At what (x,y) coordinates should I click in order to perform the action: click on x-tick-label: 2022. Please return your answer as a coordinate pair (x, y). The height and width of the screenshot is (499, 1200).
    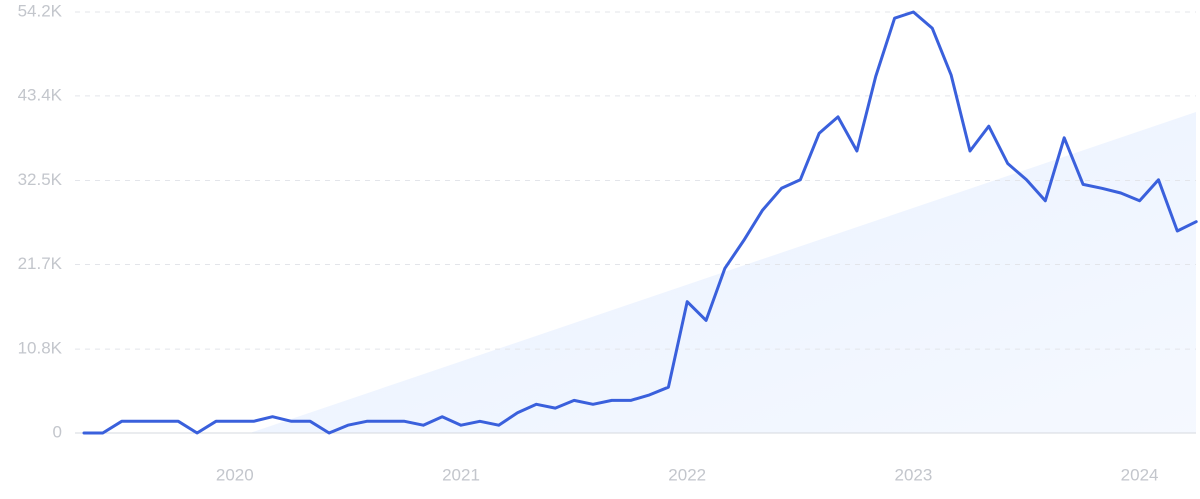
    Looking at the image, I should click on (687, 474).